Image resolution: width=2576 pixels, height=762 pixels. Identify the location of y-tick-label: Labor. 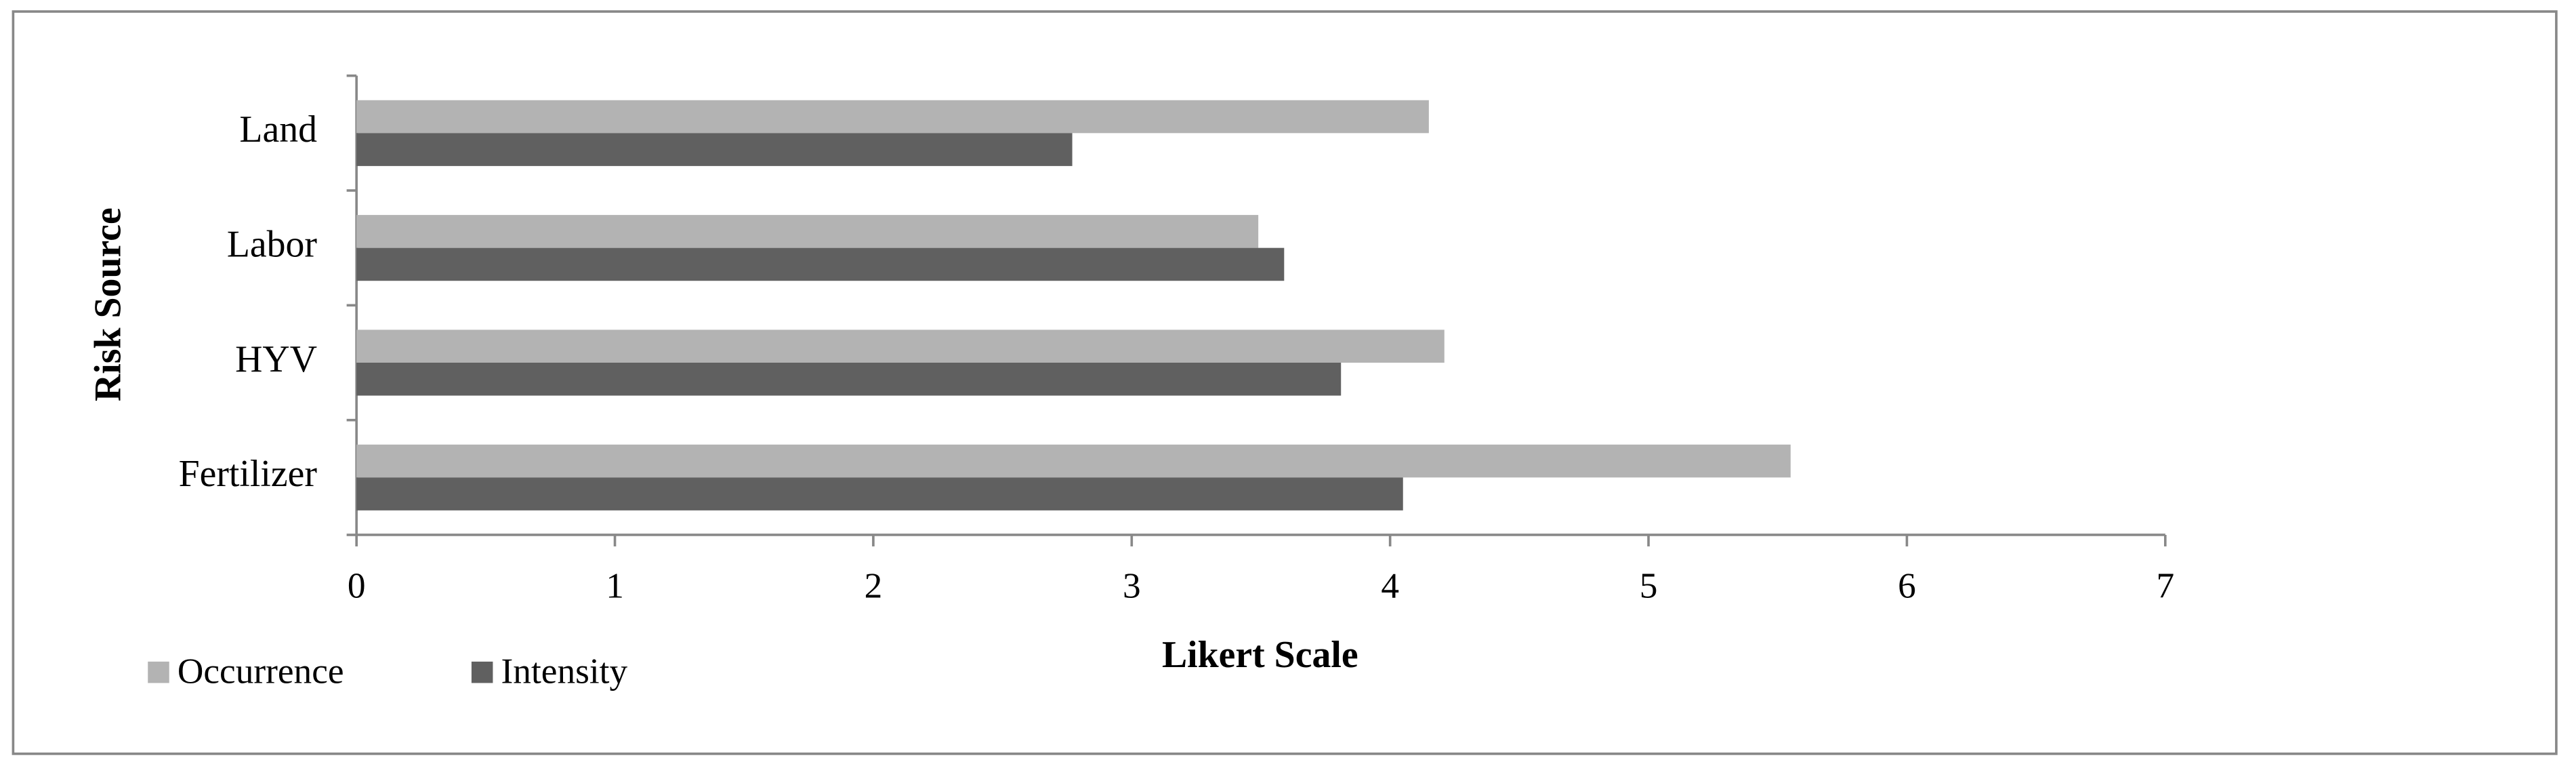
(272, 244).